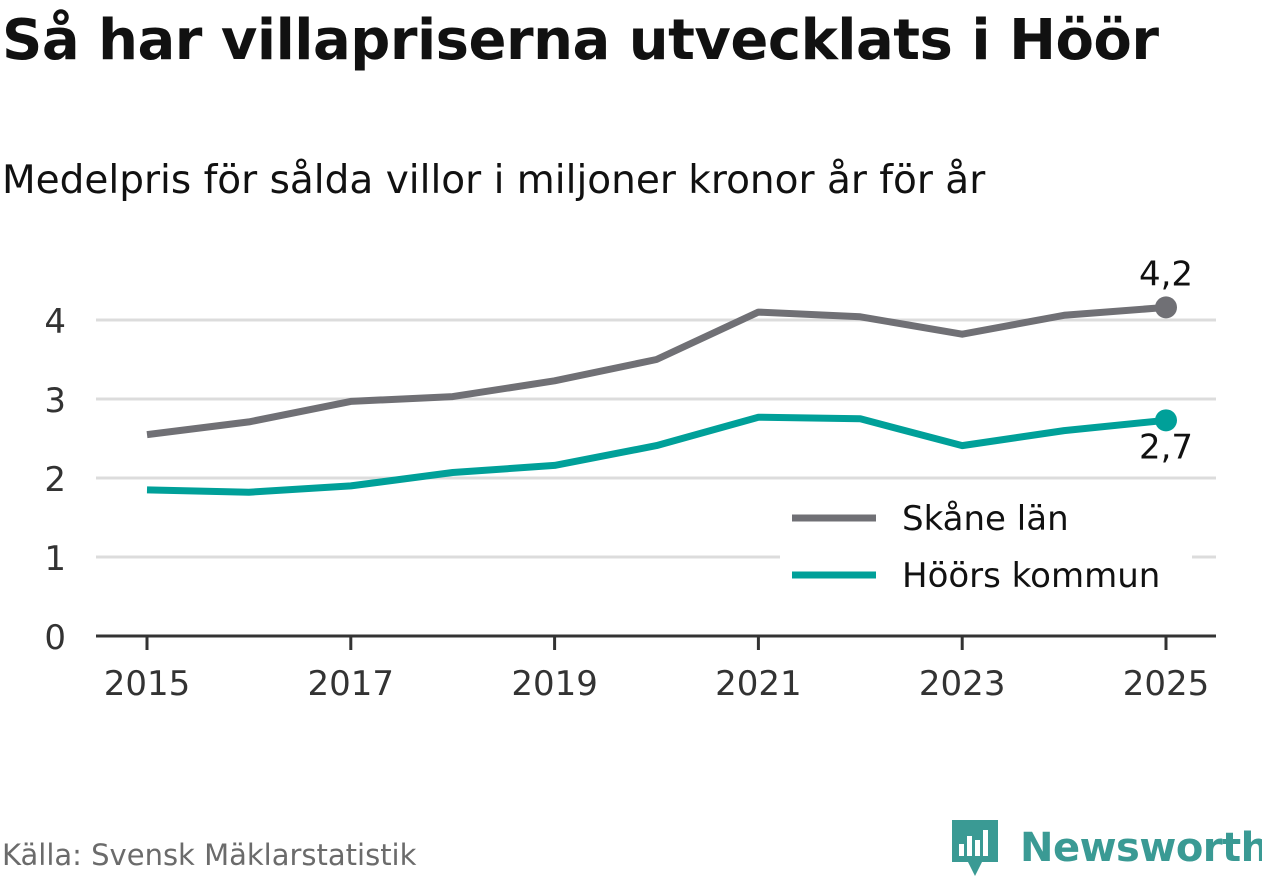  I want to click on end-label-skane-lan: 4,2, so click(1166, 274).